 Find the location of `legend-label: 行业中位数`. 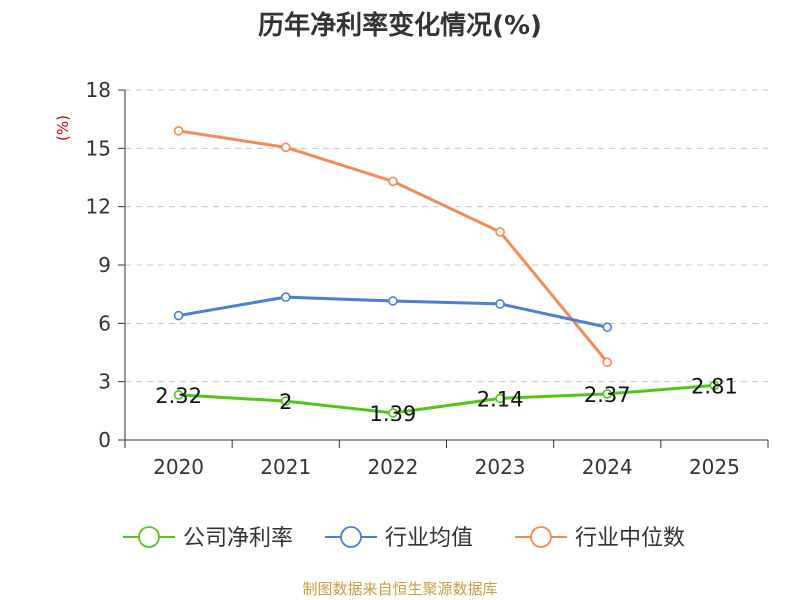

legend-label: 行业中位数 is located at coordinates (630, 538).